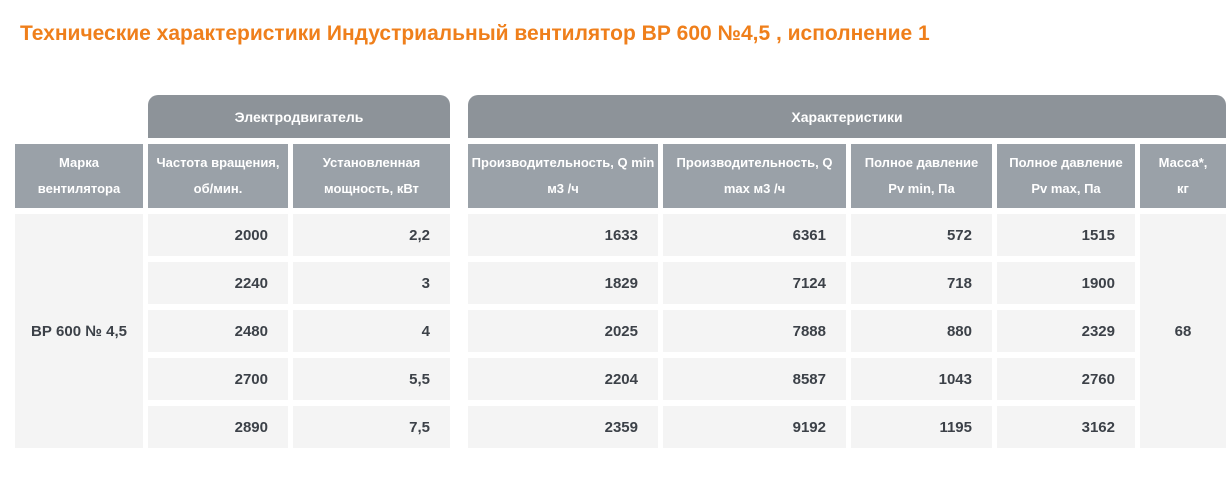 The height and width of the screenshot is (481, 1230). What do you see at coordinates (1066, 188) in the screenshot?
I see `header-line: Pv max, Па` at bounding box center [1066, 188].